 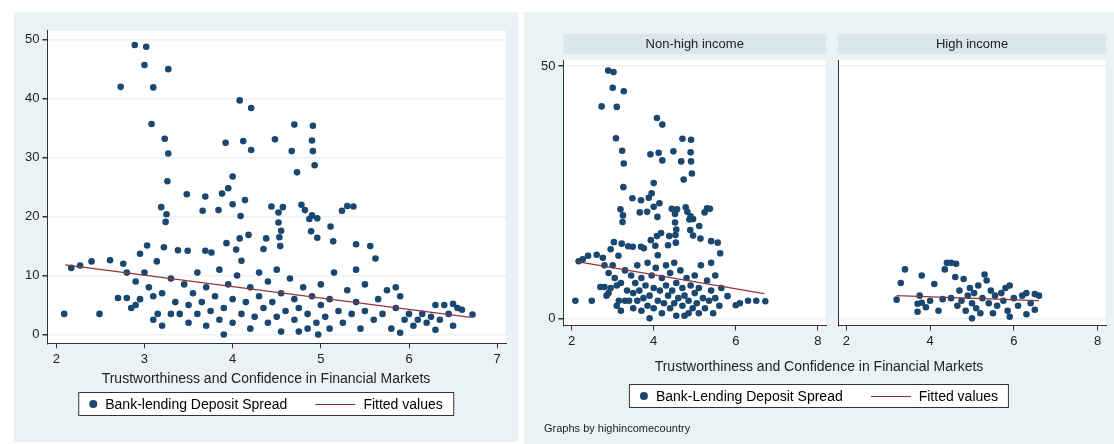 What do you see at coordinates (32, 98) in the screenshot?
I see `y-tick-label: 40` at bounding box center [32, 98].